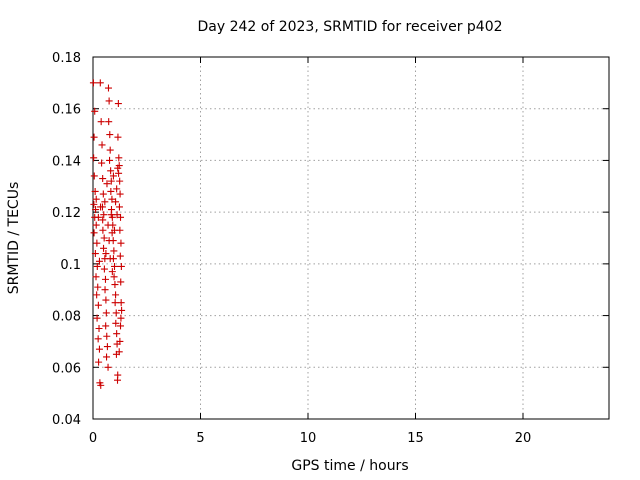 Image resolution: width=640 pixels, height=480 pixels. What do you see at coordinates (93, 438) in the screenshot?
I see `x-tick-label: 0` at bounding box center [93, 438].